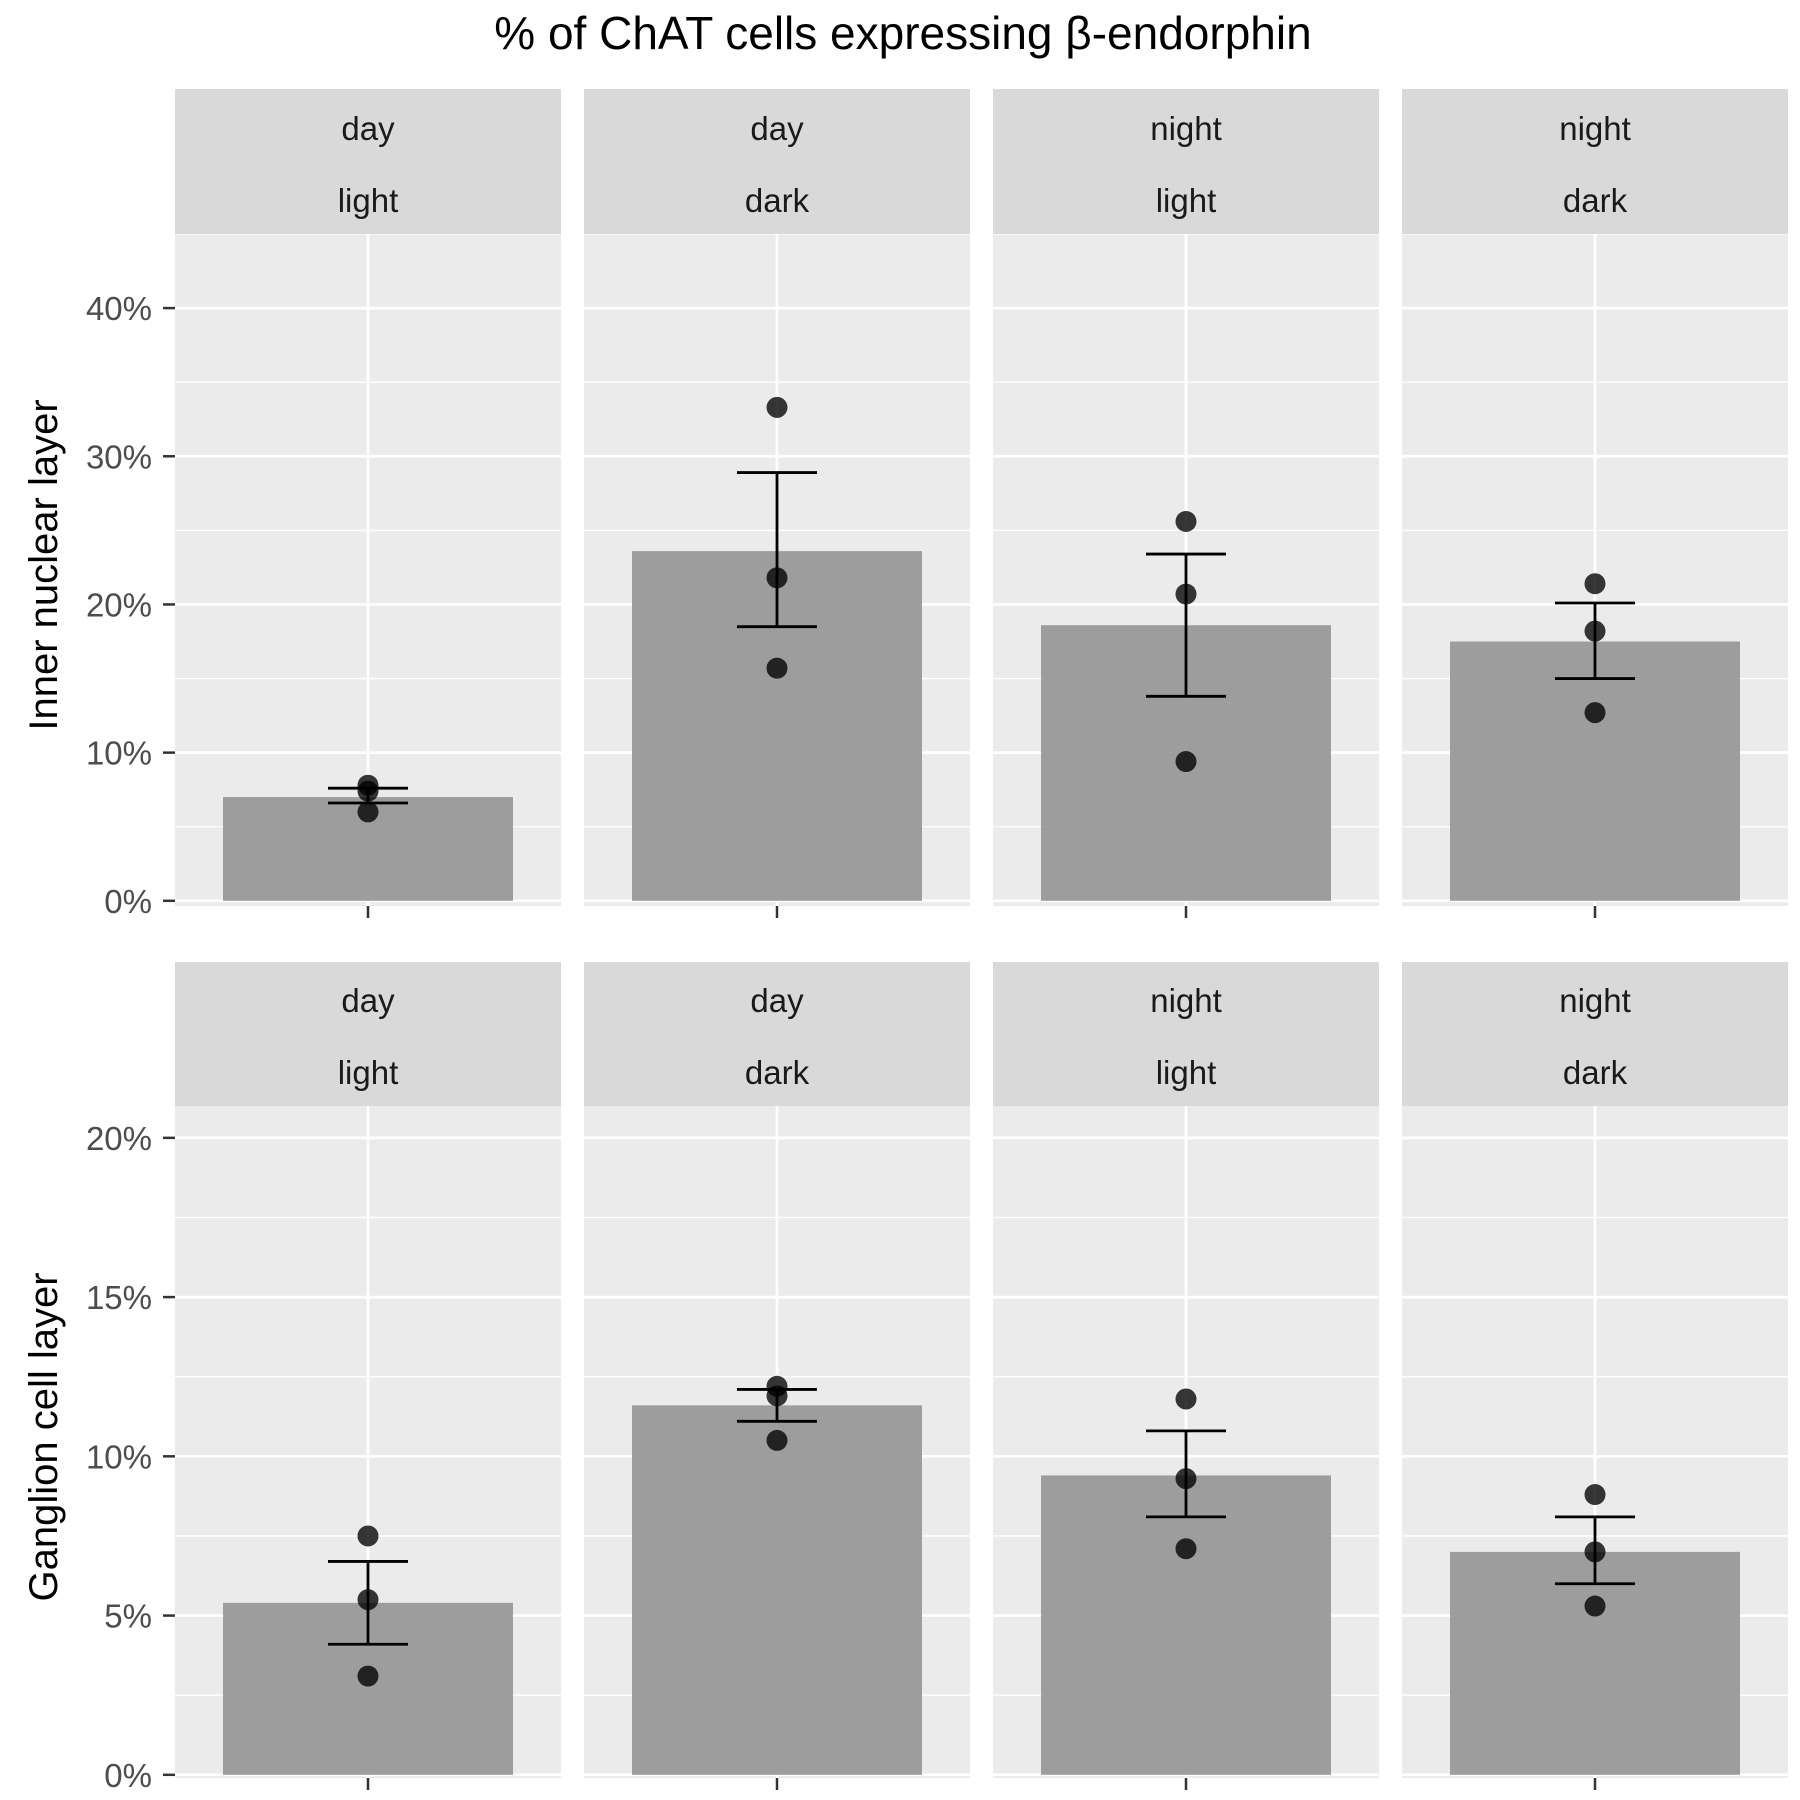 The height and width of the screenshot is (1800, 1800). Describe the element at coordinates (128, 901) in the screenshot. I see `y-tick-label-r0-0: 0%` at that location.